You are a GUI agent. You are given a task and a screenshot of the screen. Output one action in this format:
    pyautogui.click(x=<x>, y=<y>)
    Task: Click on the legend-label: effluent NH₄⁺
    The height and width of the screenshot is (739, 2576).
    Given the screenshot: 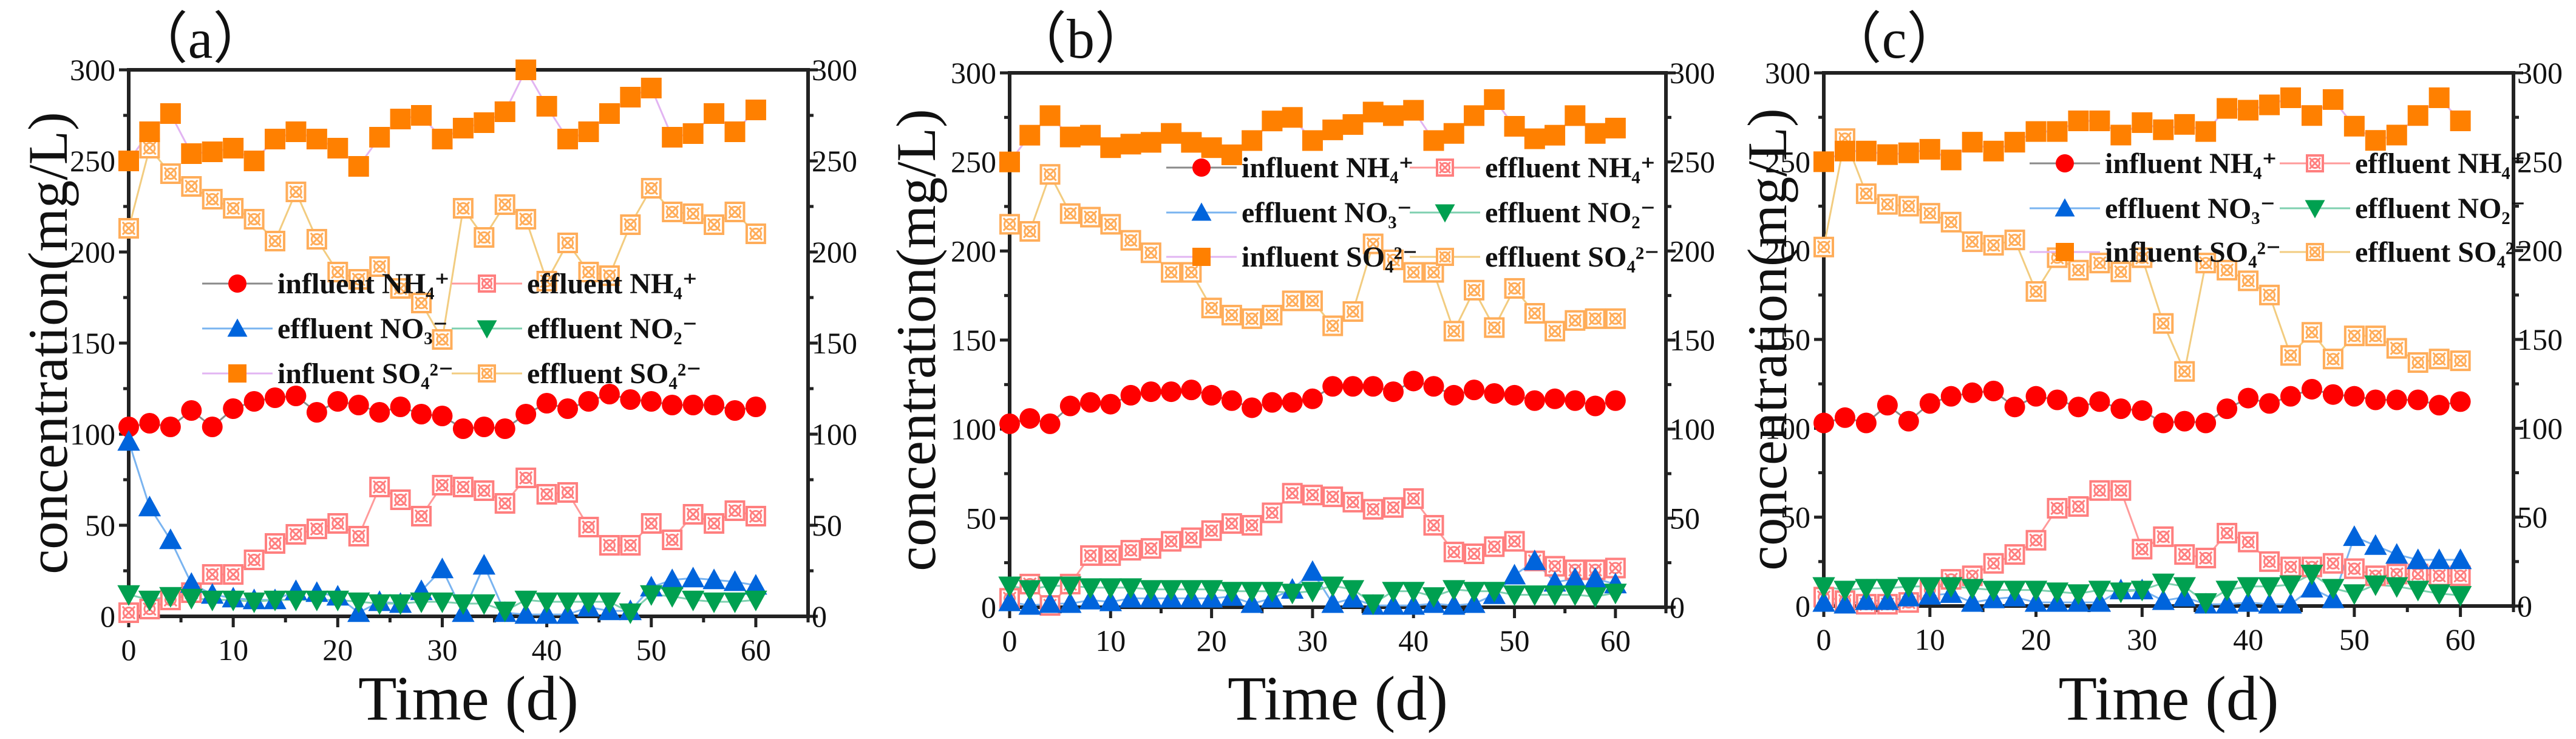 What is the action you would take?
    pyautogui.click(x=612, y=284)
    